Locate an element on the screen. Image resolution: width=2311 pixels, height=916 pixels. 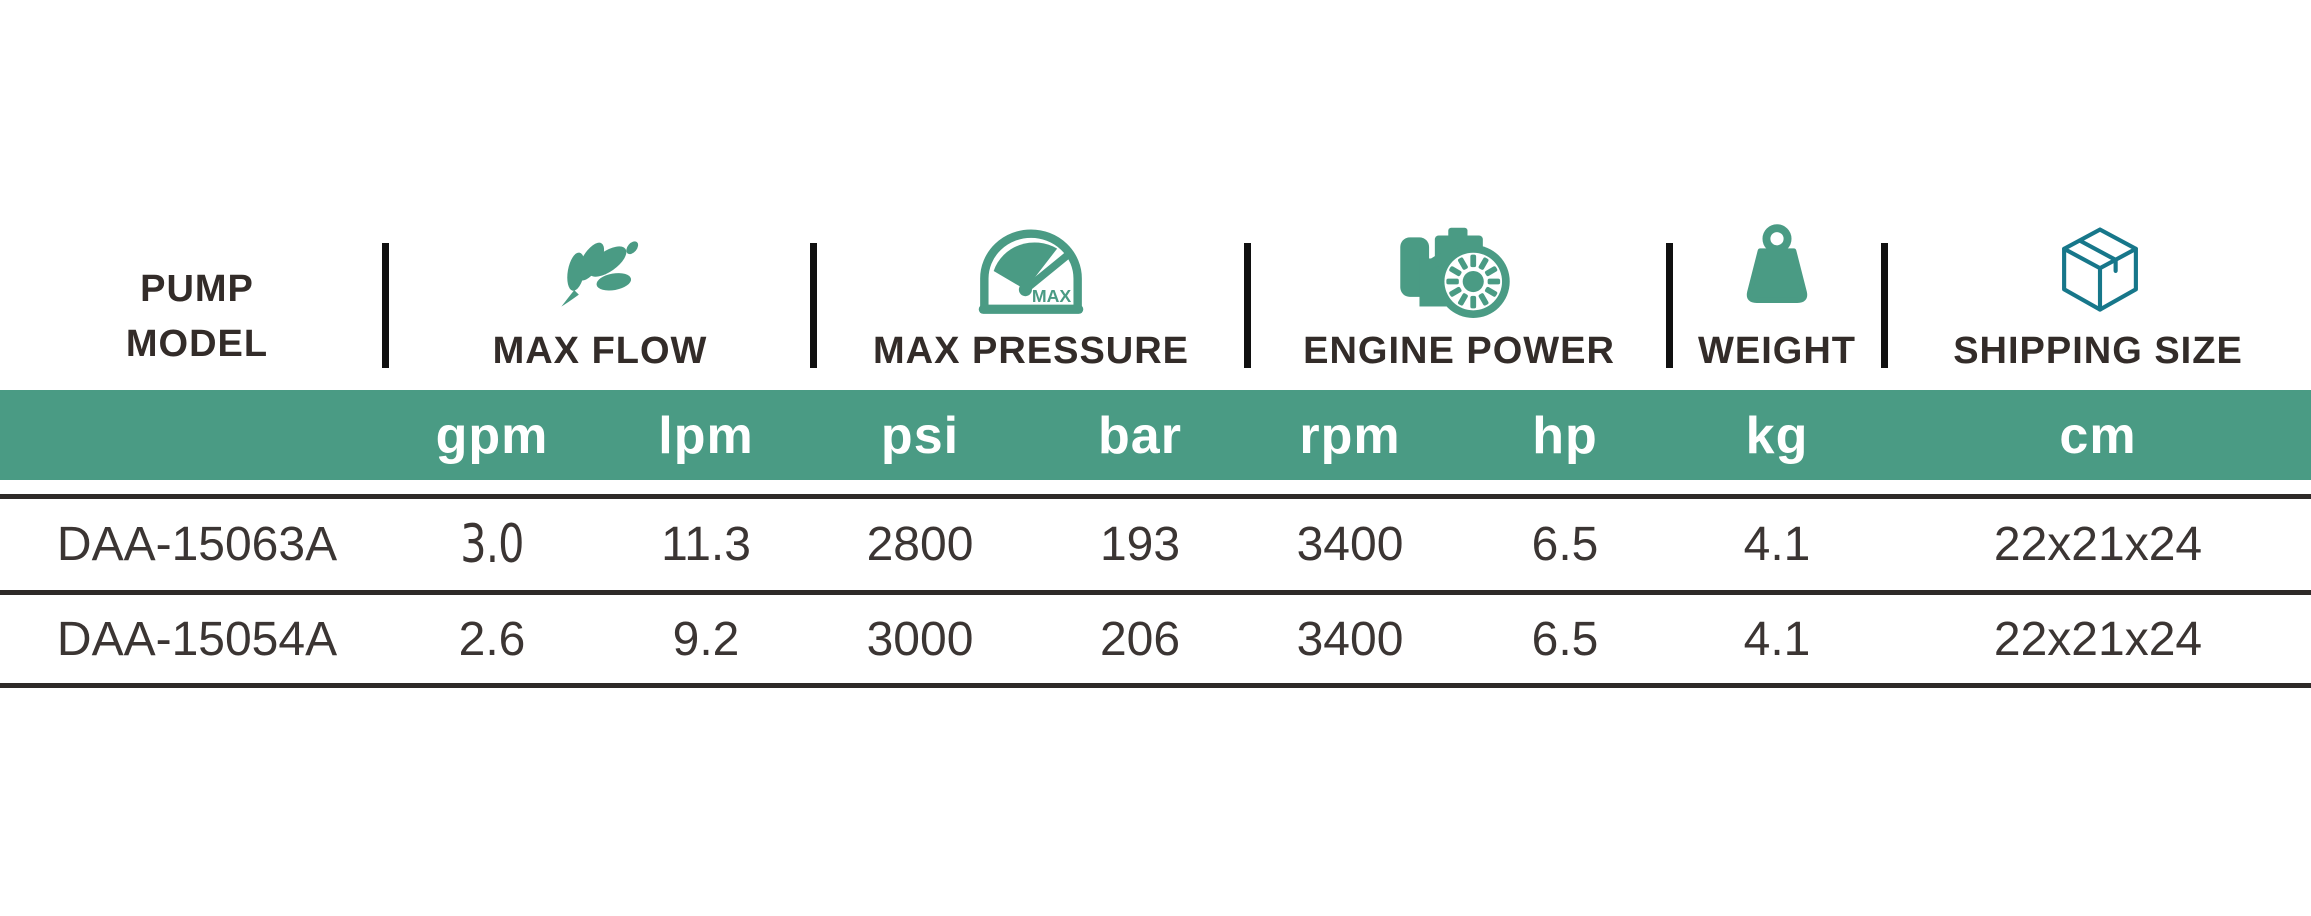
column-header-max-pressure: MAX PRESSURE is located at coordinates (1031, 351).